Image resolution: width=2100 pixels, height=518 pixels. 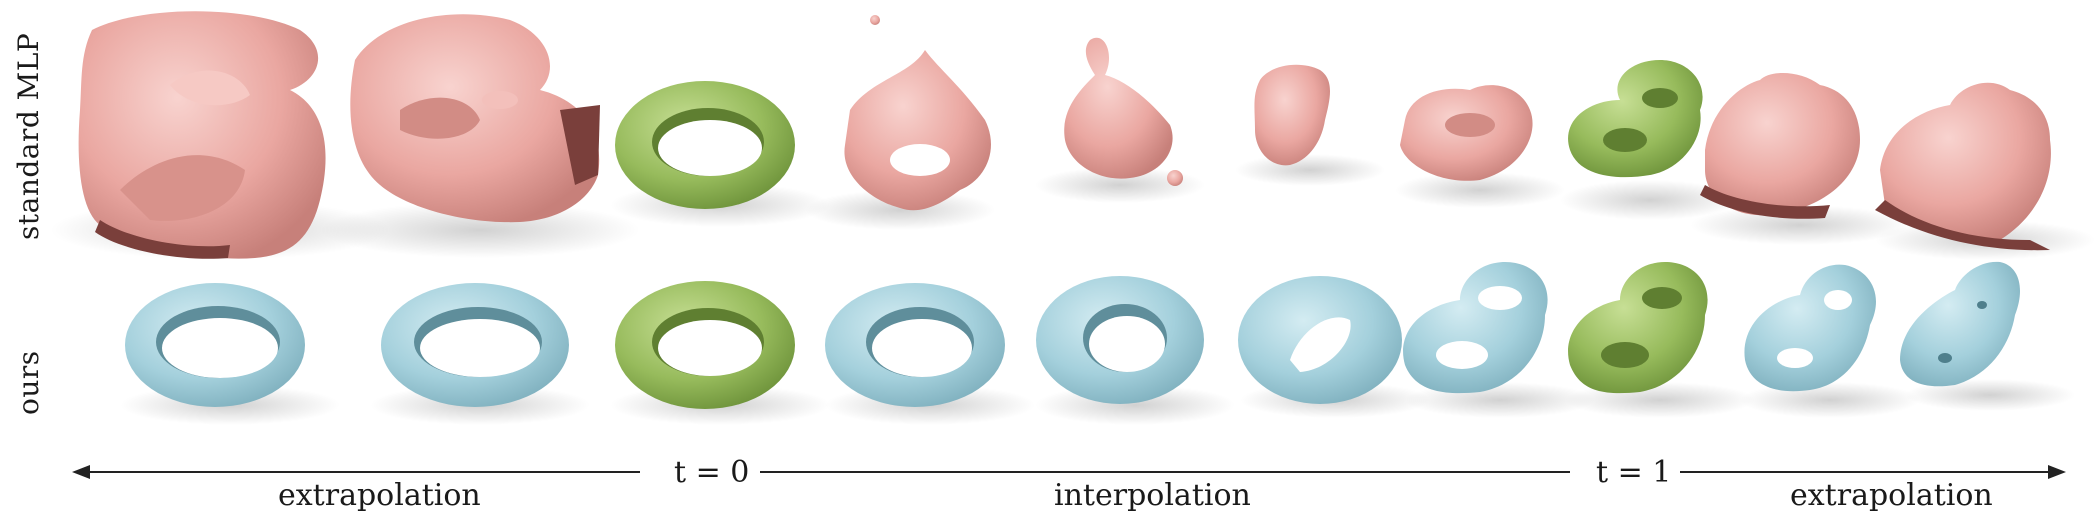 I want to click on input-torus-t0-ours, so click(x=720, y=353).